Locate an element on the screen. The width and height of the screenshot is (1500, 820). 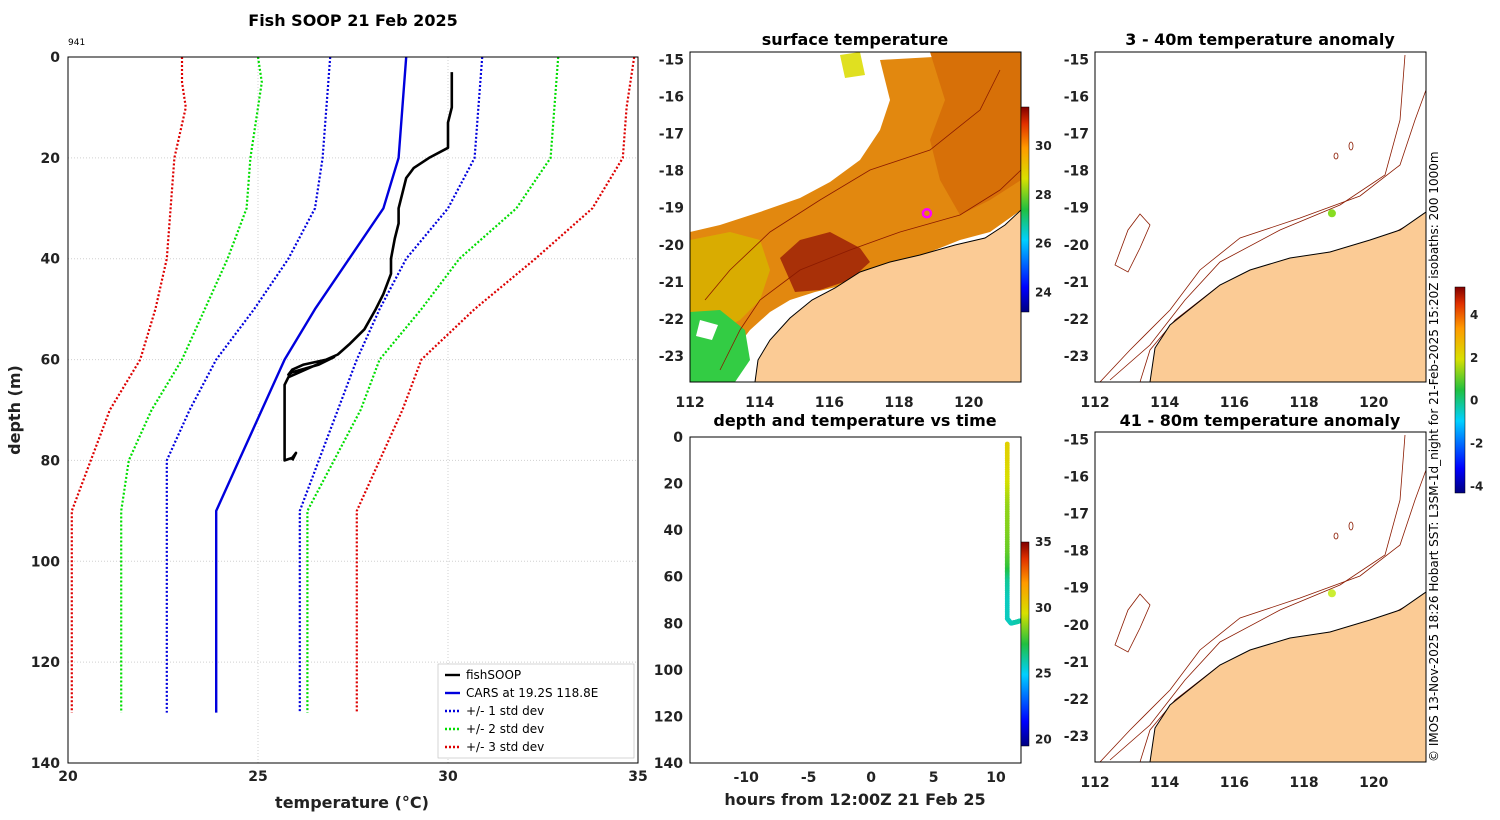
sst_map-x-tick-label: 120 is located at coordinates (968, 403).